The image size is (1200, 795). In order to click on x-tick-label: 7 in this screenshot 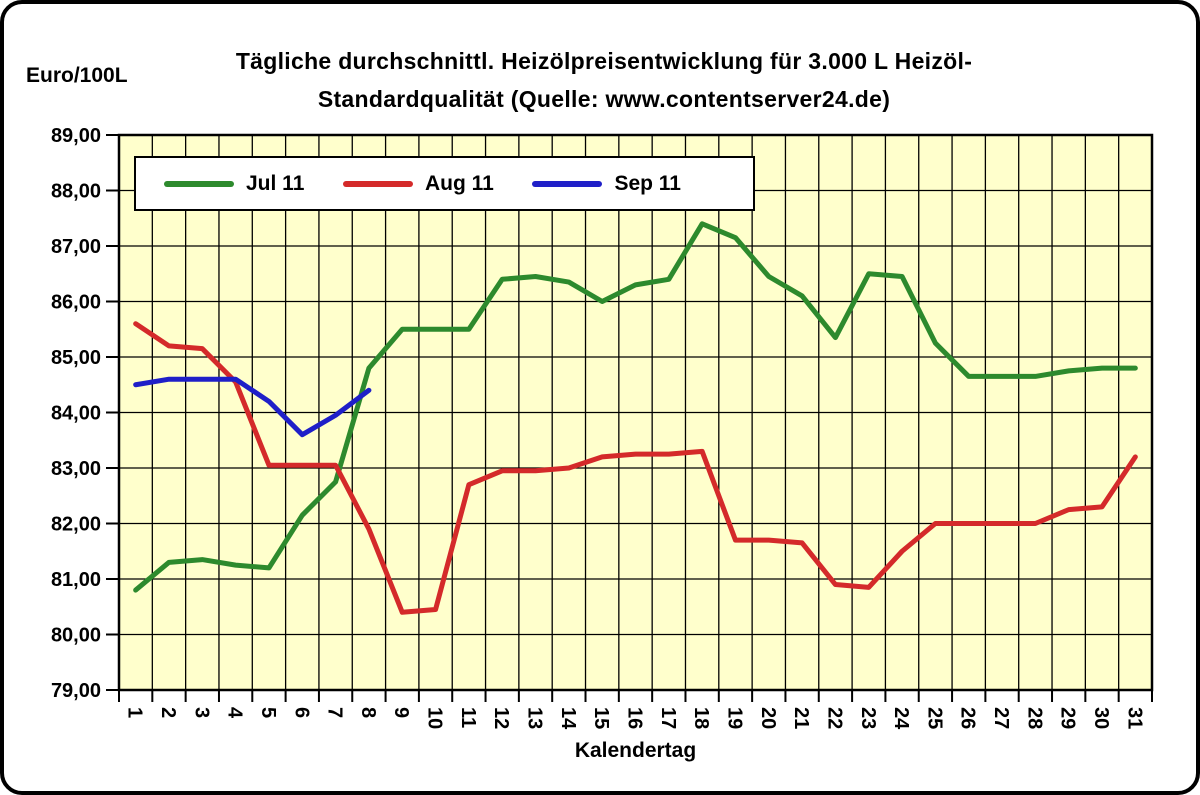, I will do `click(335, 712)`.